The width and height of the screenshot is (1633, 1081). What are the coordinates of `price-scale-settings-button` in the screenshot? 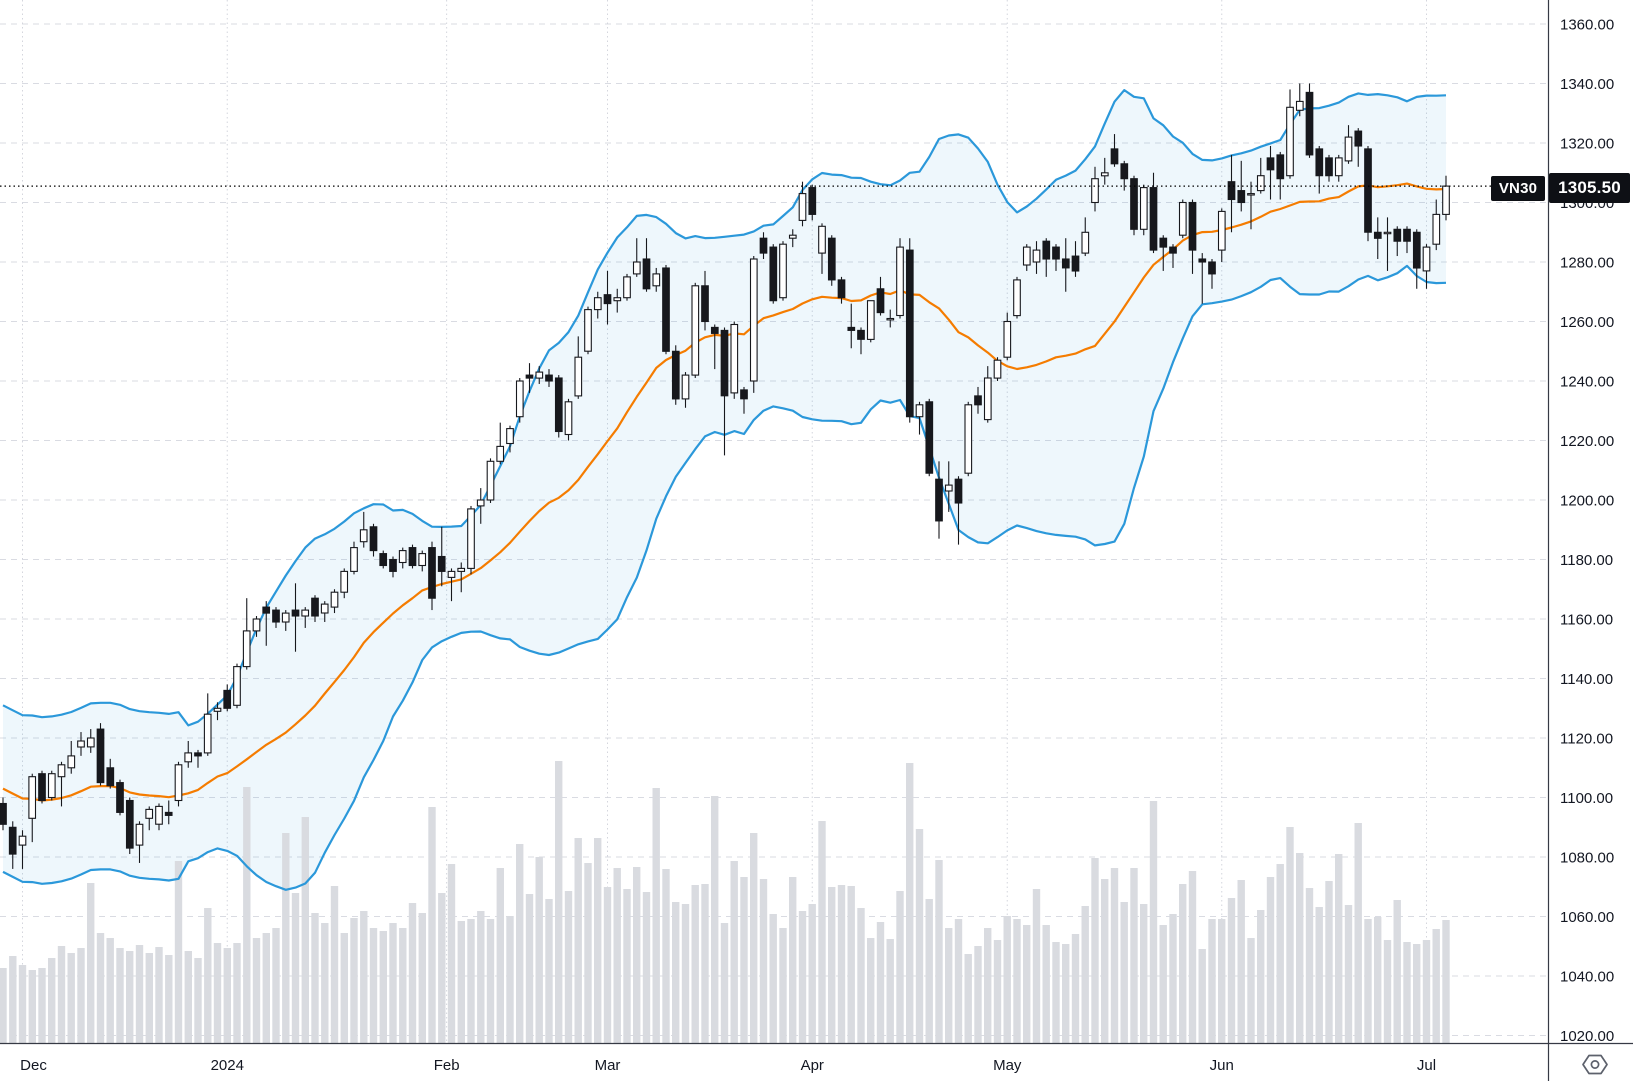 It's located at (1595, 1064).